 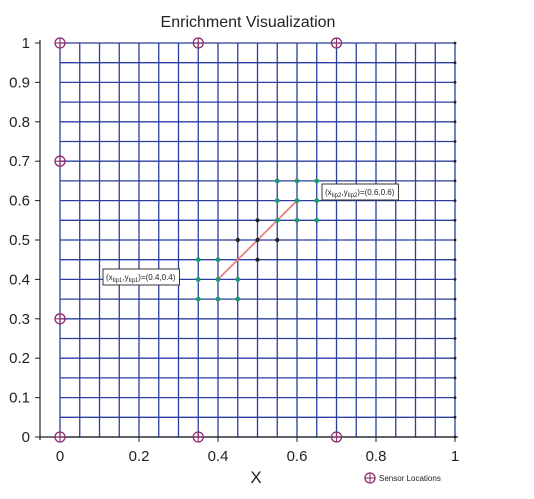 I want to click on y-tick-label: 0.3, so click(x=19, y=319).